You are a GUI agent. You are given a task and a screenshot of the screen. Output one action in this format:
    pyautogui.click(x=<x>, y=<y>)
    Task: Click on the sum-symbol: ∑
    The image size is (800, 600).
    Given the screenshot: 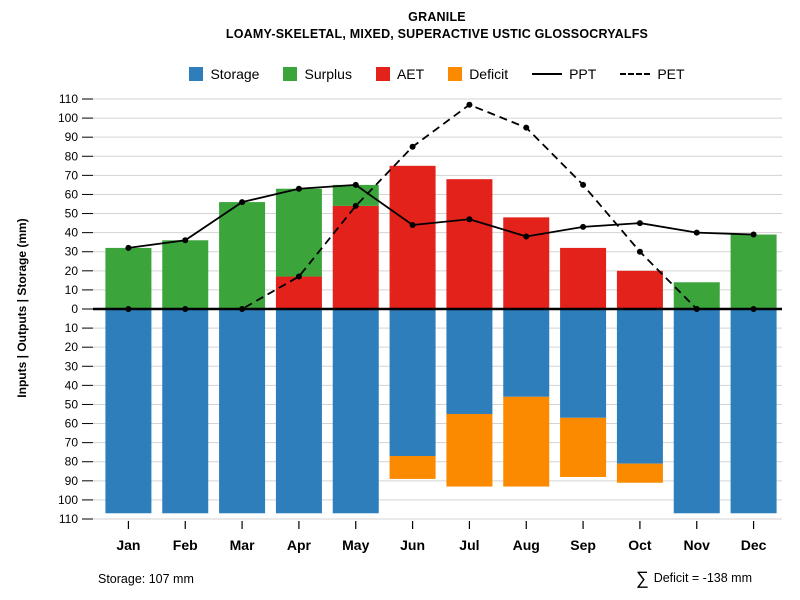 What is the action you would take?
    pyautogui.click(x=642, y=578)
    